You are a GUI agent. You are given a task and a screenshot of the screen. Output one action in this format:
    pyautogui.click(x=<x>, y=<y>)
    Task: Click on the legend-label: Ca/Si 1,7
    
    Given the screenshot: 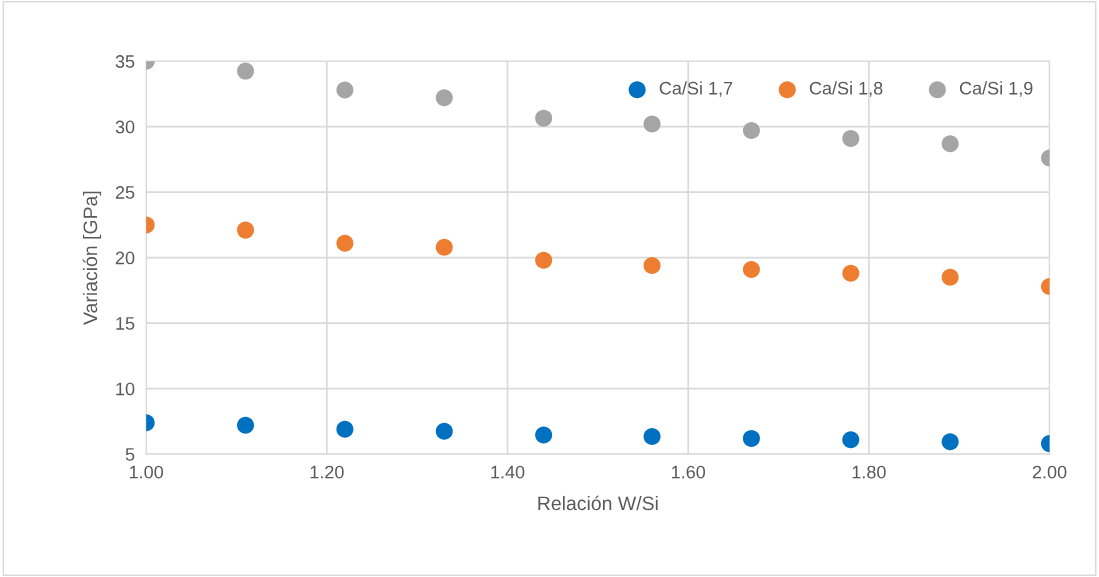 What is the action you would take?
    pyautogui.click(x=696, y=89)
    